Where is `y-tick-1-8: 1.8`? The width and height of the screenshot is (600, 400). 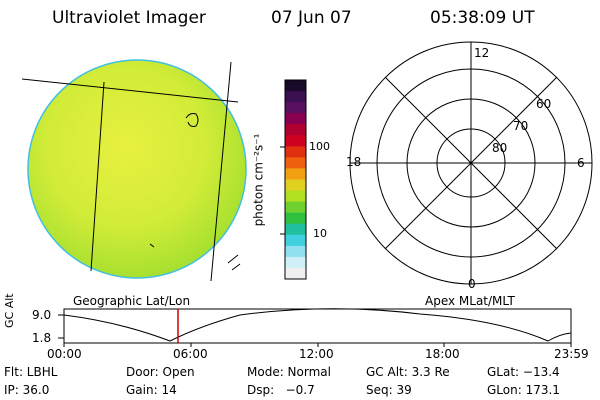 y-tick-1-8: 1.8 is located at coordinates (42, 338).